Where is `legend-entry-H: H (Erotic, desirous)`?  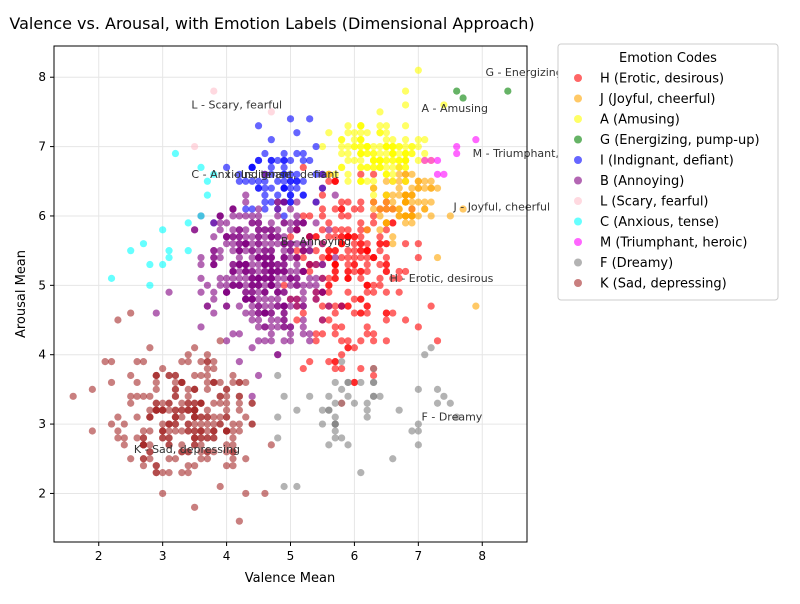
legend-entry-H: H (Erotic, desirous) is located at coordinates (662, 79).